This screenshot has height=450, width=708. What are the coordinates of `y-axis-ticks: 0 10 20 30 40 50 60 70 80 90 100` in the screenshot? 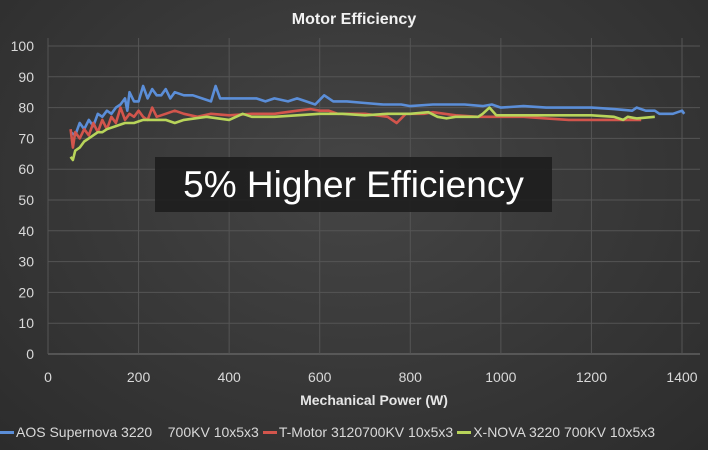 It's located at (23, 200).